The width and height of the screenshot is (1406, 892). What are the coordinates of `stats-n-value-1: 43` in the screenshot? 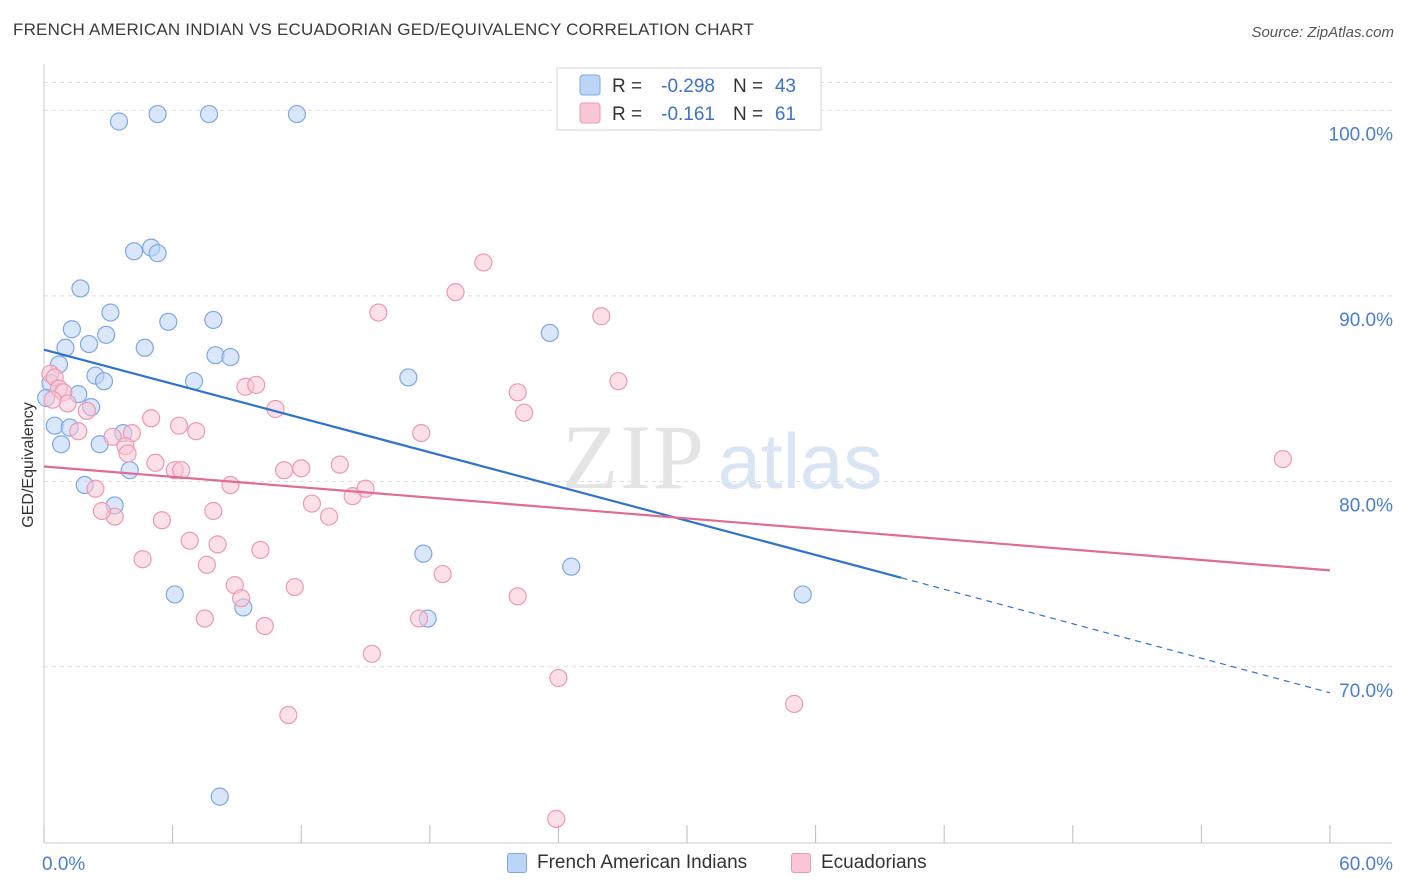 It's located at (785, 86).